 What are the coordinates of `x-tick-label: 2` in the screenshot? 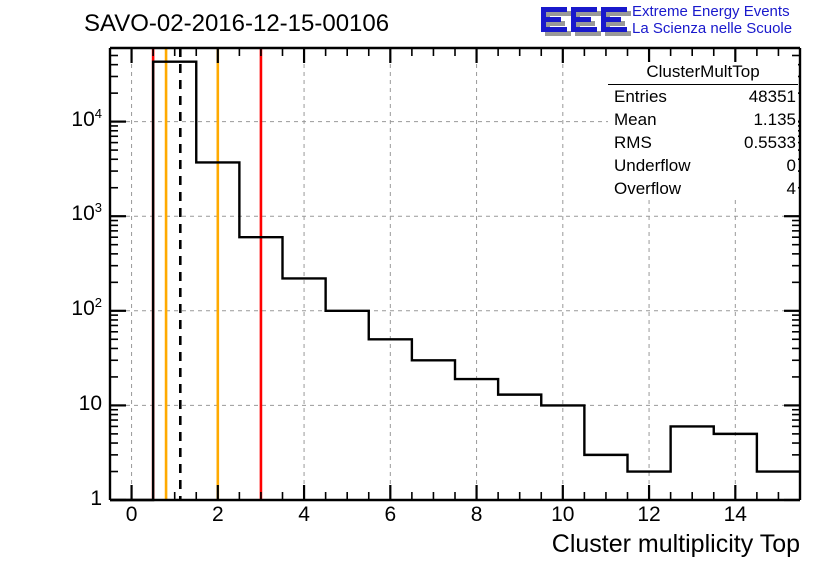 It's located at (217, 514).